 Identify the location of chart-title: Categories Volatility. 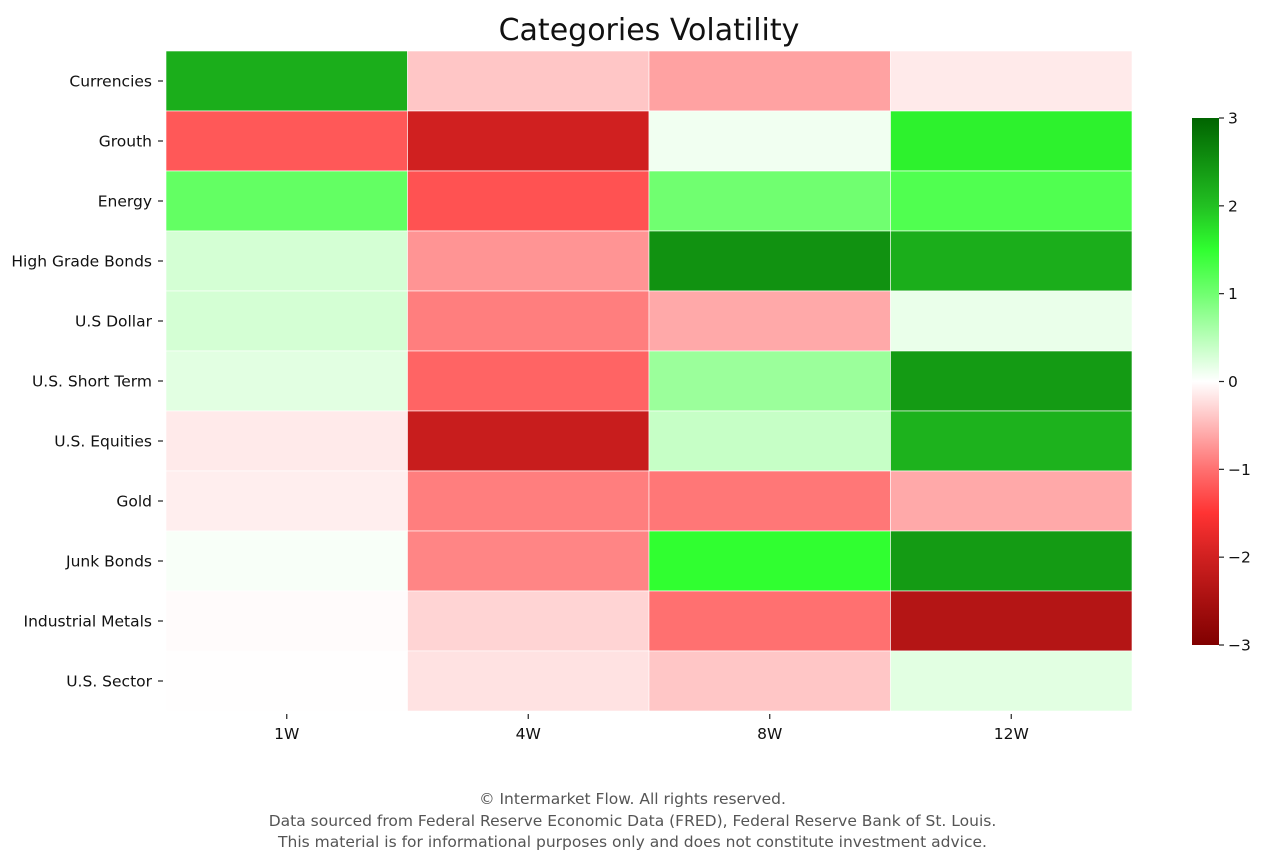
(649, 30).